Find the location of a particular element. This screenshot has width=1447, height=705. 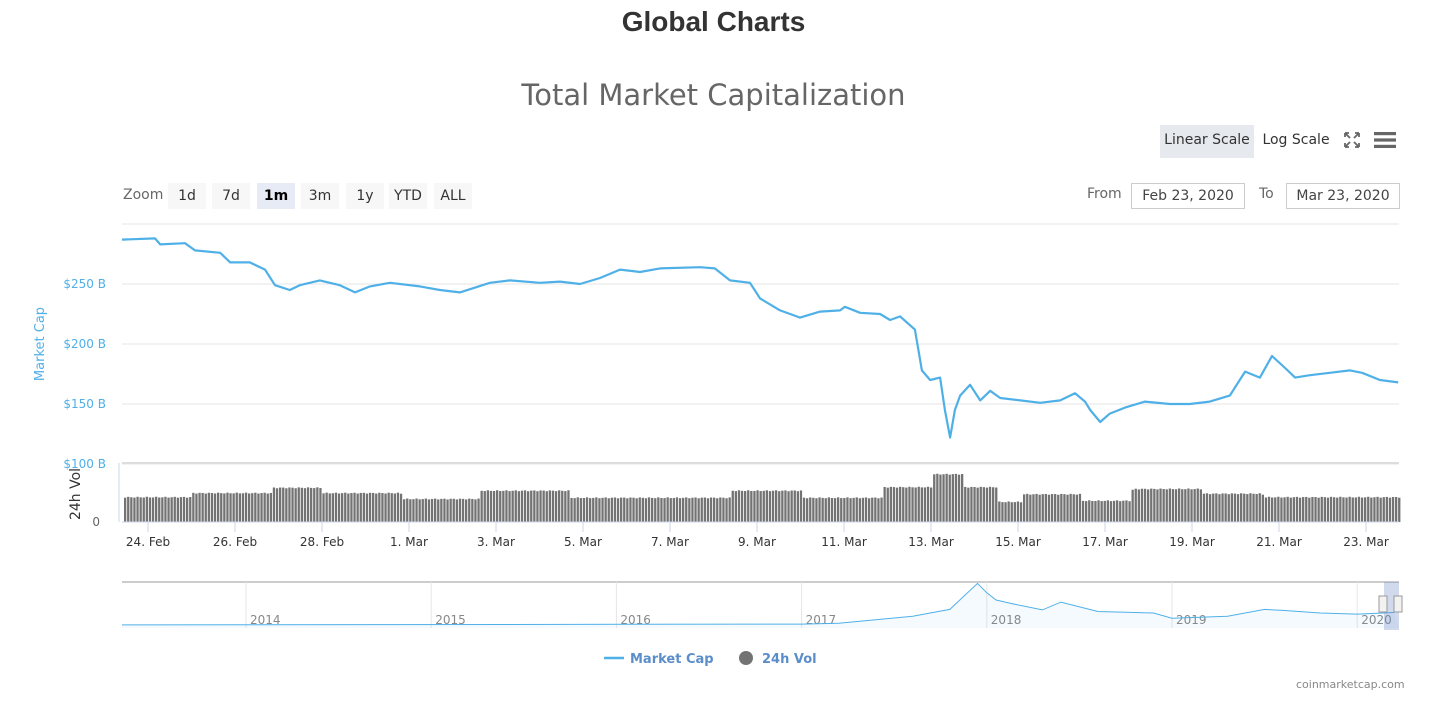

credit-link: coinmarketcap.com is located at coordinates (1350, 684).